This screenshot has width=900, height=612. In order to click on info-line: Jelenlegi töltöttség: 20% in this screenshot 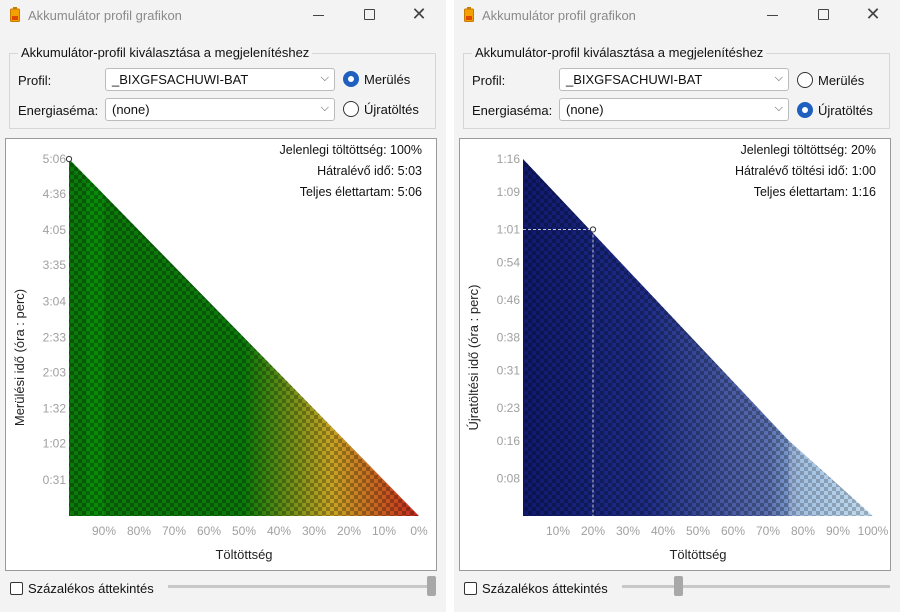, I will do `click(808, 150)`.